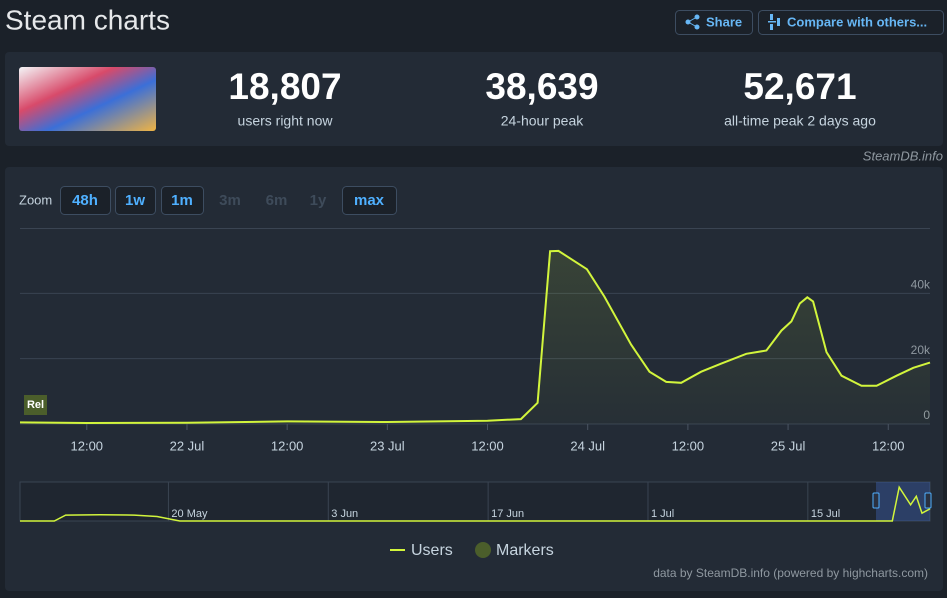 This screenshot has height=598, width=947. I want to click on zoom-button-label: max, so click(369, 200).